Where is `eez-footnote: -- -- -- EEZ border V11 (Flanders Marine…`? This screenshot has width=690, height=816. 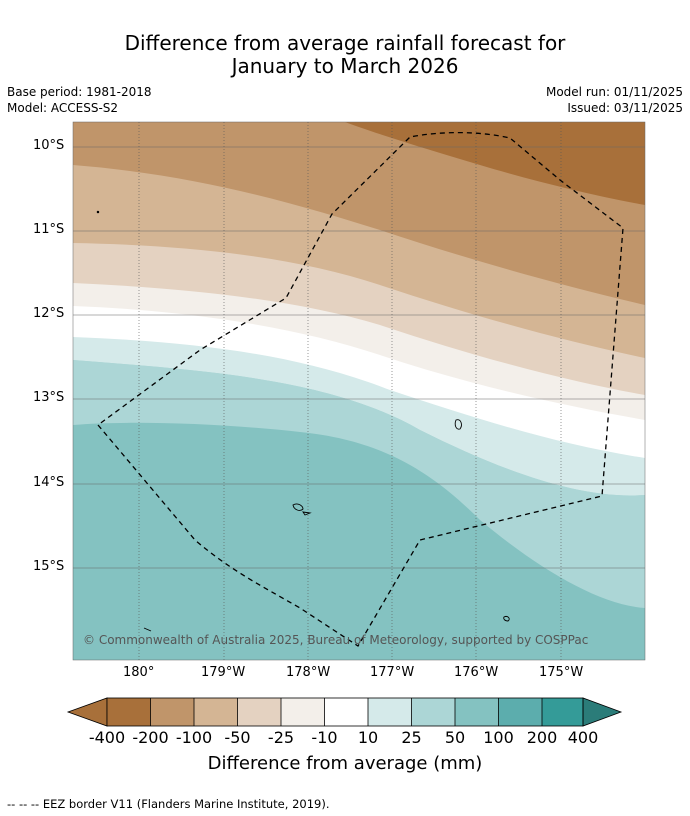
eez-footnote: -- -- -- EEZ border V11 (Flanders Marine… is located at coordinates (168, 804).